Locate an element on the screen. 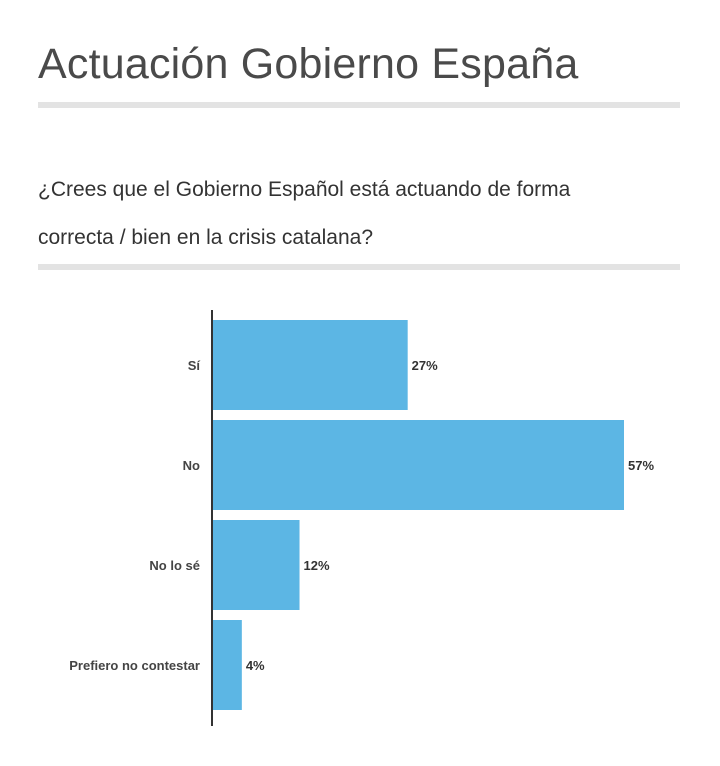 The width and height of the screenshot is (720, 766). value-label-1: 57% is located at coordinates (641, 465).